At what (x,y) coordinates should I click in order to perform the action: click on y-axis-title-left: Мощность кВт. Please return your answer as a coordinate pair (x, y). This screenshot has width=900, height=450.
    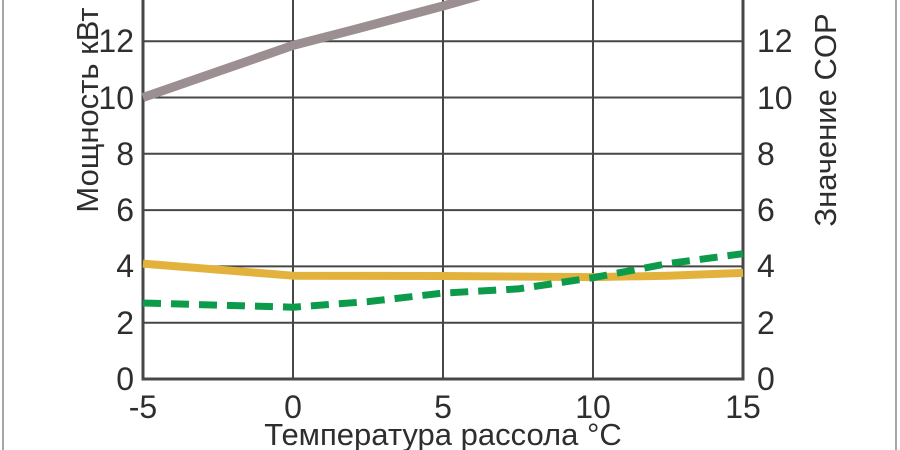
    Looking at the image, I should click on (87, 110).